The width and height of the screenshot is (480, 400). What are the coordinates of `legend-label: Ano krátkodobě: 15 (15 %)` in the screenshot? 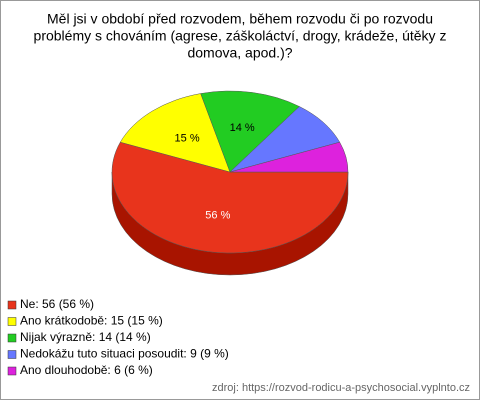 It's located at (91, 321).